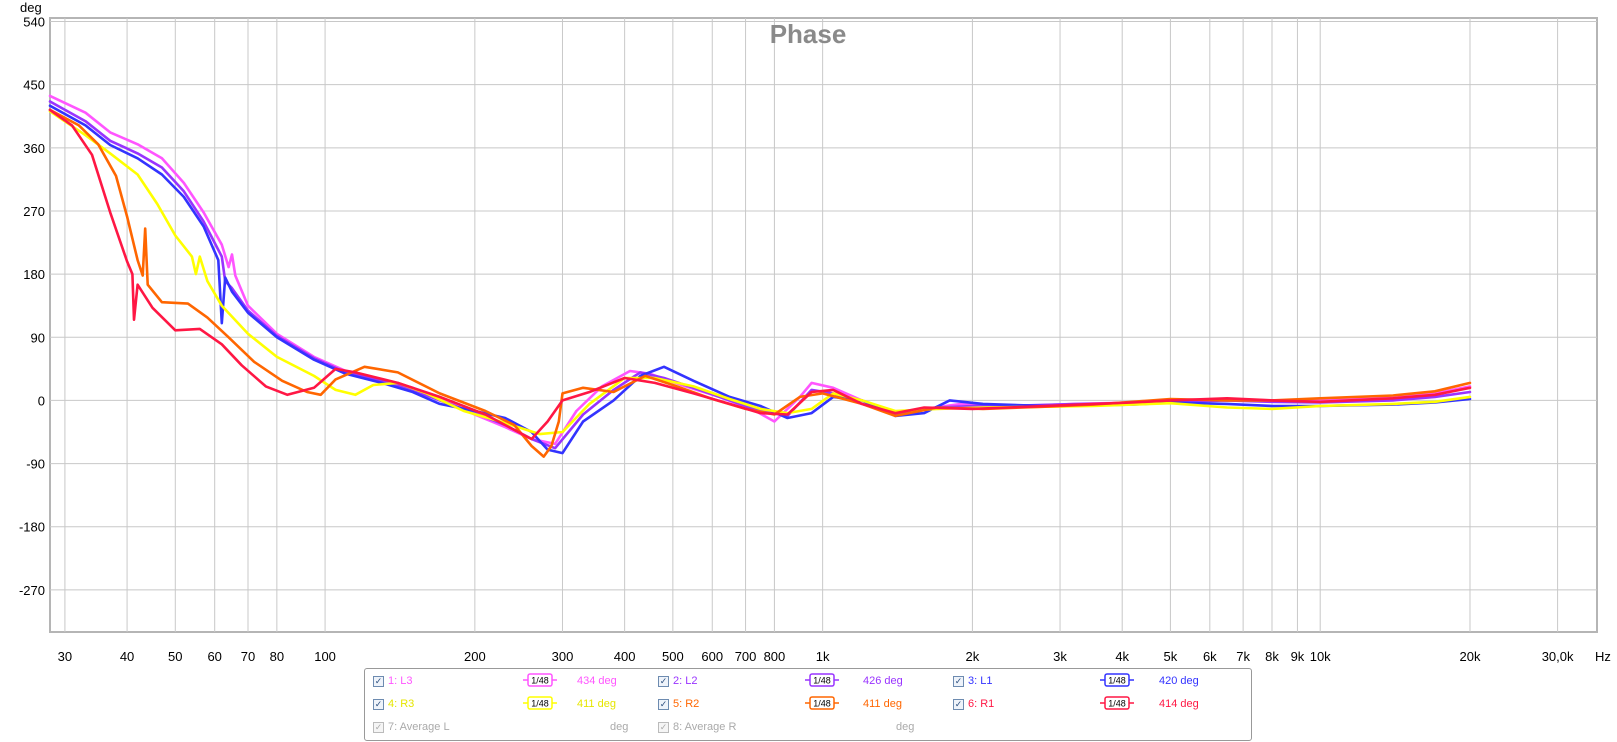 The image size is (1617, 742). What do you see at coordinates (712, 656) in the screenshot?
I see `x-tick-label: 600` at bounding box center [712, 656].